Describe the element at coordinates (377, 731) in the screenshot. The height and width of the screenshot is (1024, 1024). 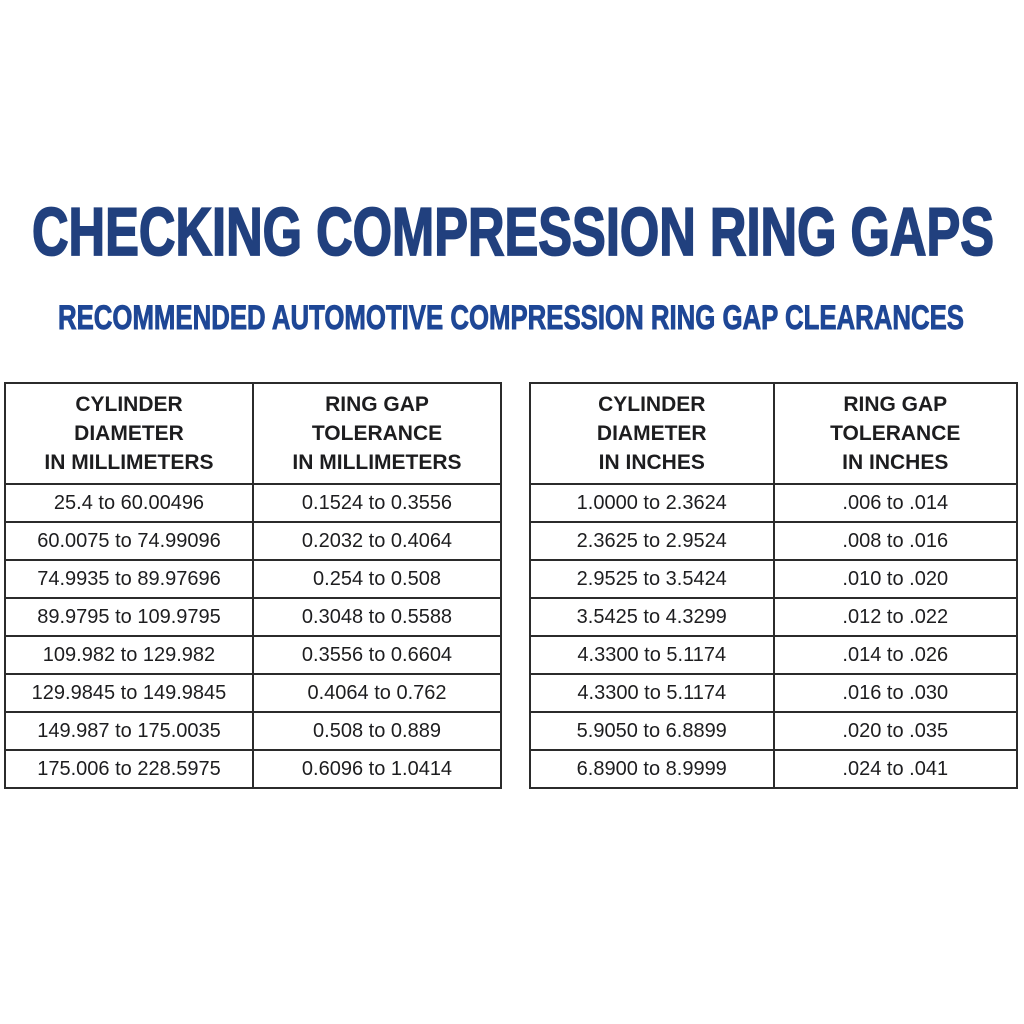
I see `mm-tolerance-cell: 0.508 to 0.889` at that location.